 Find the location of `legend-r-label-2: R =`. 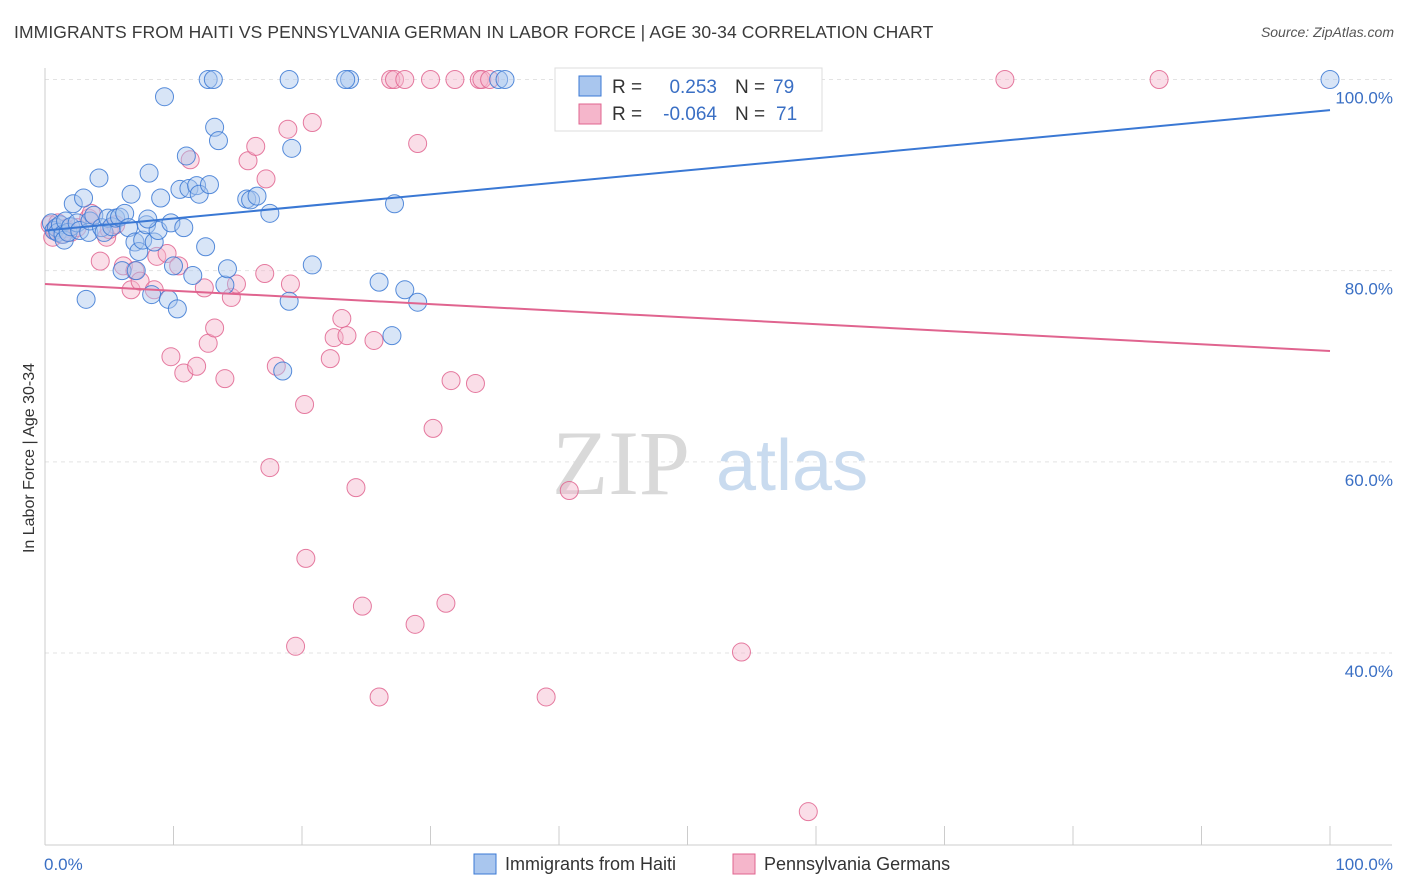

legend-r-label-2: R = is located at coordinates (627, 114).